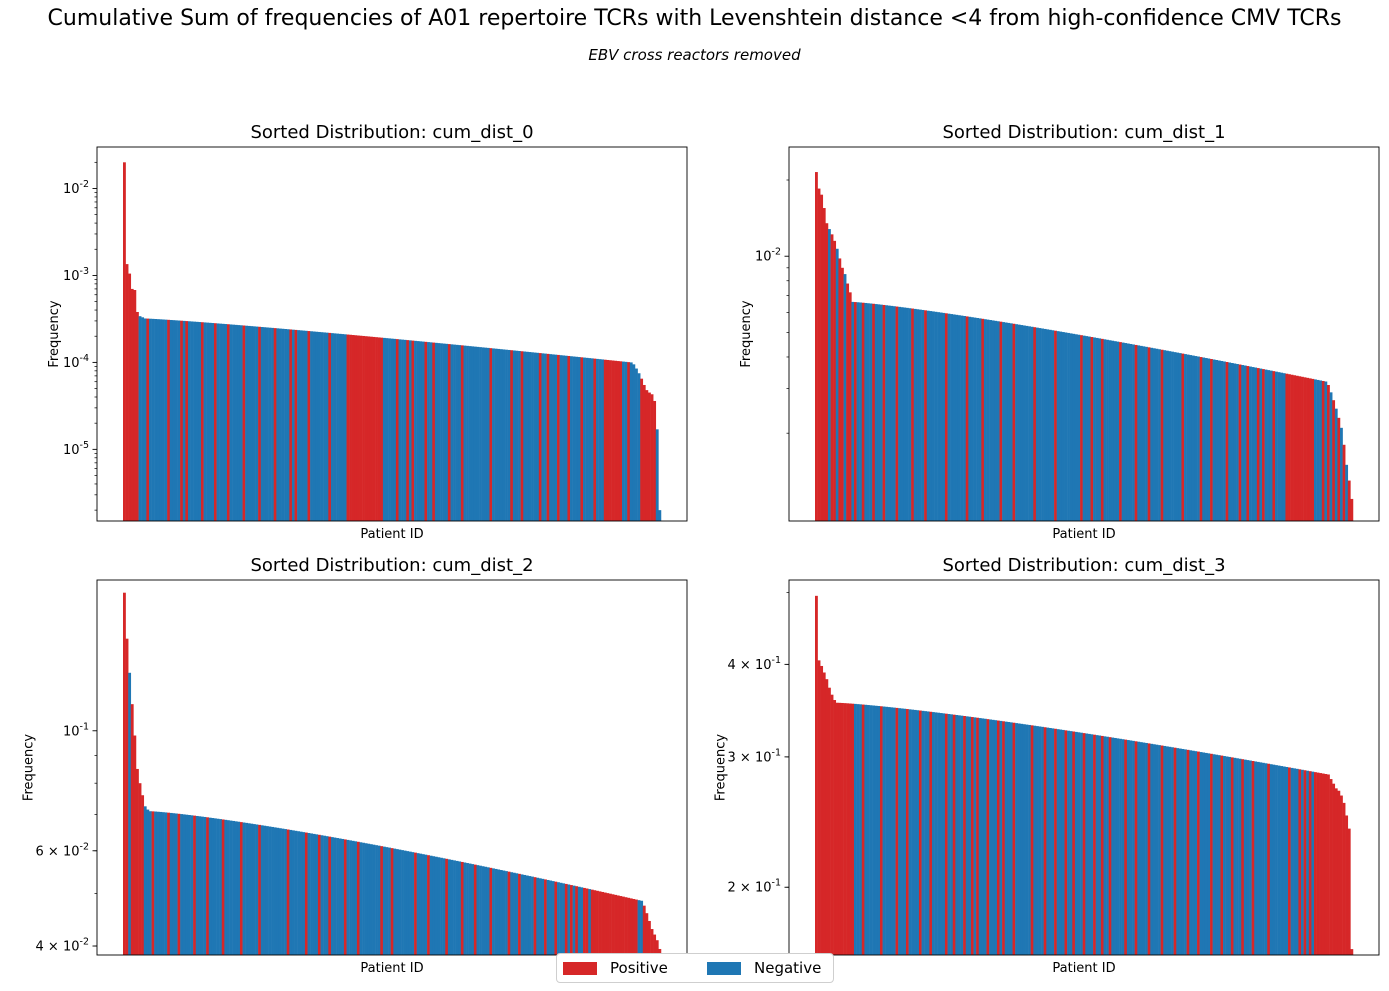 The width and height of the screenshot is (1389, 991). What do you see at coordinates (76, 449) in the screenshot?
I see `y-tick-label-10-5: 10-5` at bounding box center [76, 449].